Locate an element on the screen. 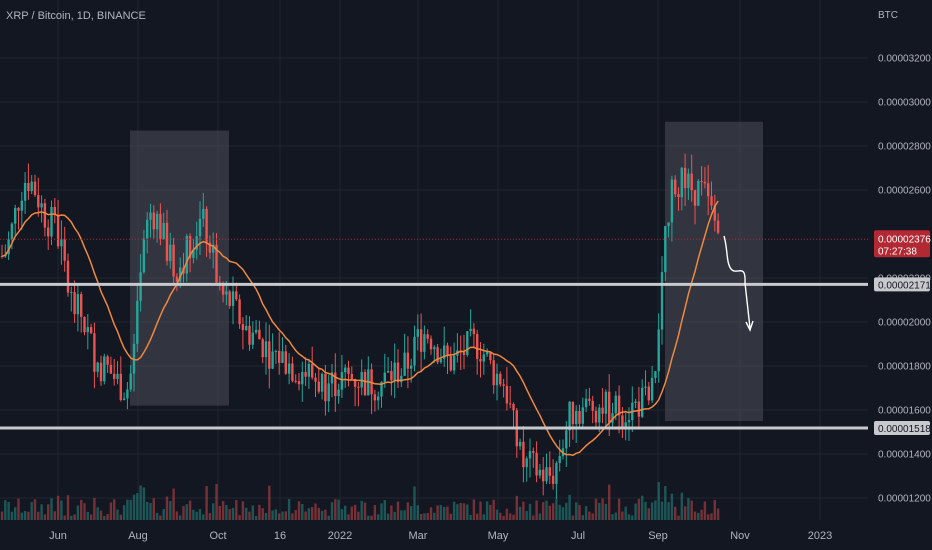 The height and width of the screenshot is (550, 932). time-tick-label: Oct is located at coordinates (217, 536).